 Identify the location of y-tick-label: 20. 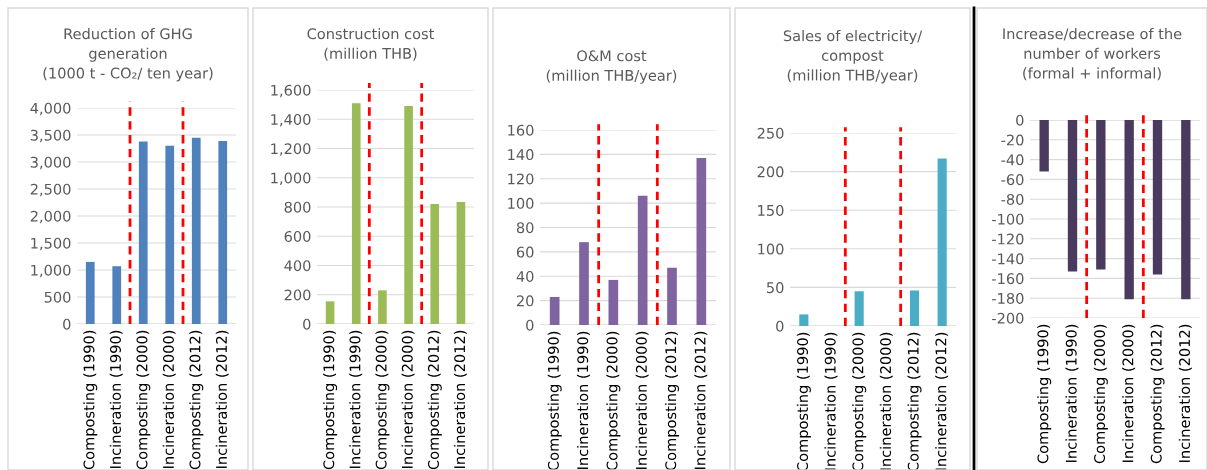
(525, 301).